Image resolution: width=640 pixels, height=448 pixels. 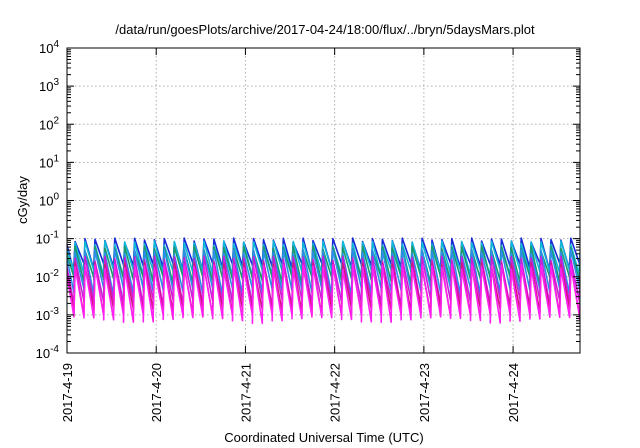 What do you see at coordinates (48, 352) in the screenshot?
I see `y-tick-label: 10⁻⁴` at bounding box center [48, 352].